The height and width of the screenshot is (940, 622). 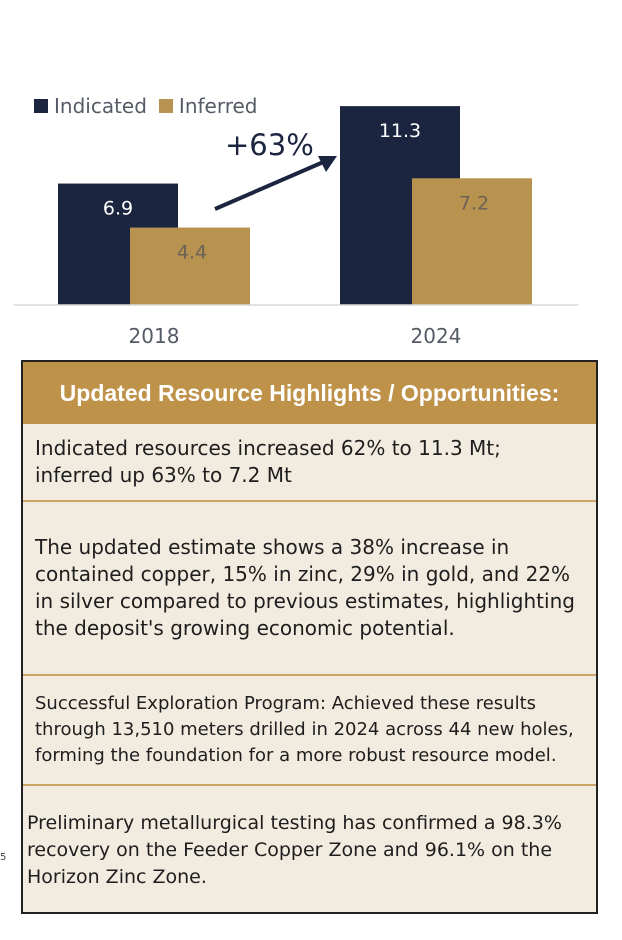 What do you see at coordinates (269, 145) in the screenshot?
I see `growth-annotation: +63%` at bounding box center [269, 145].